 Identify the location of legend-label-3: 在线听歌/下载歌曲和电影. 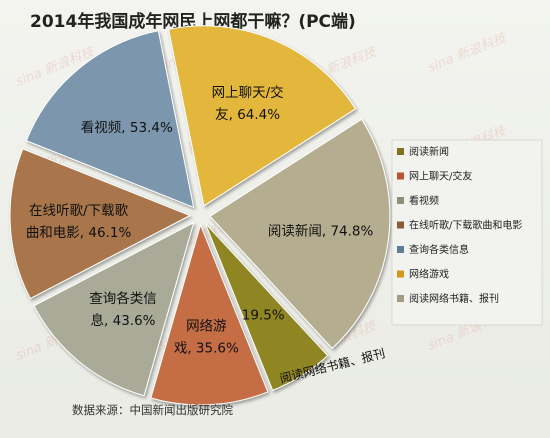
(465, 225).